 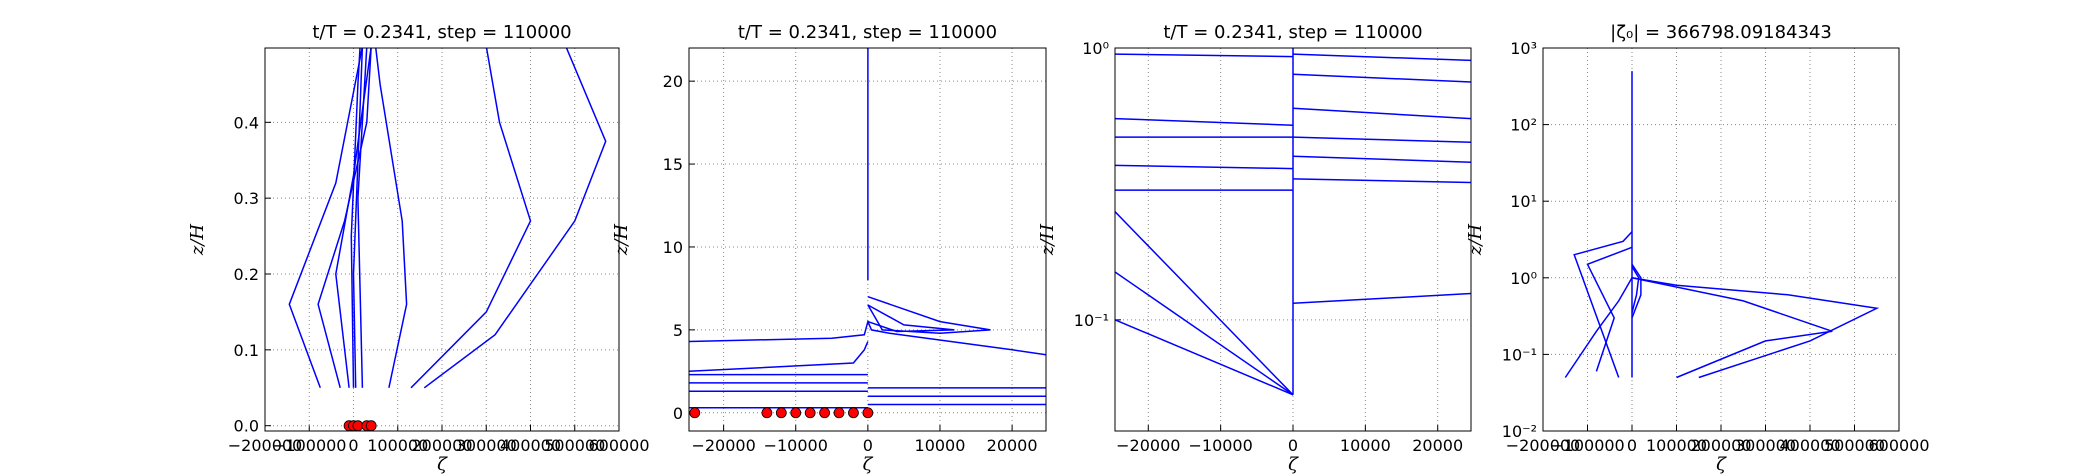 I want to click on y-tick-label: 15, so click(x=673, y=164).